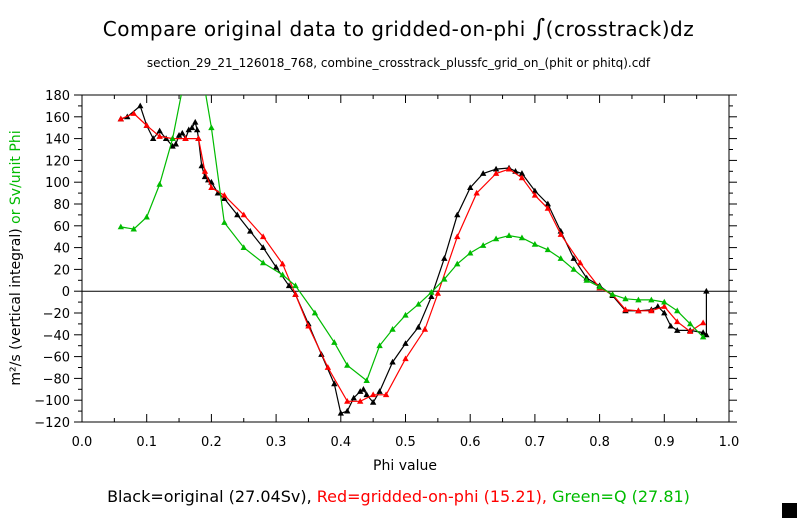 The image size is (797, 518). Describe the element at coordinates (56, 358) in the screenshot. I see `y-tick-label: −60` at that location.